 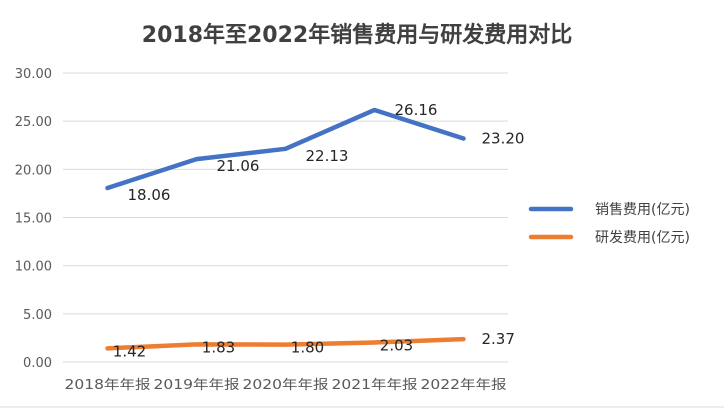 I want to click on x-axis: 2018年年报 2019年年报 2020年年报 2021年年报 2022年年报, so click(x=286, y=385).